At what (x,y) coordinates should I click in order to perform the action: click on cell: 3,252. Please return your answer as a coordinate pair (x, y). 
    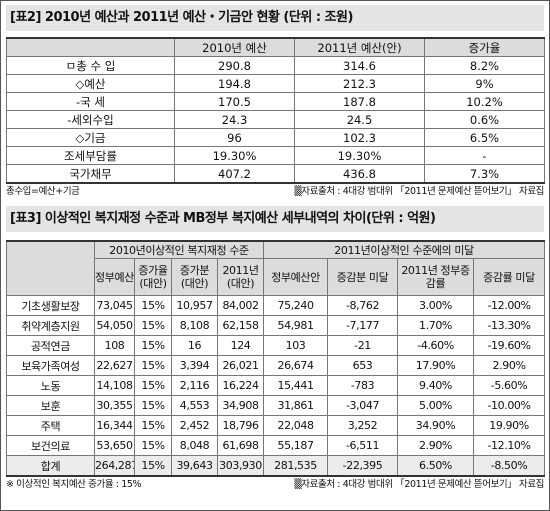
    Looking at the image, I should click on (363, 425).